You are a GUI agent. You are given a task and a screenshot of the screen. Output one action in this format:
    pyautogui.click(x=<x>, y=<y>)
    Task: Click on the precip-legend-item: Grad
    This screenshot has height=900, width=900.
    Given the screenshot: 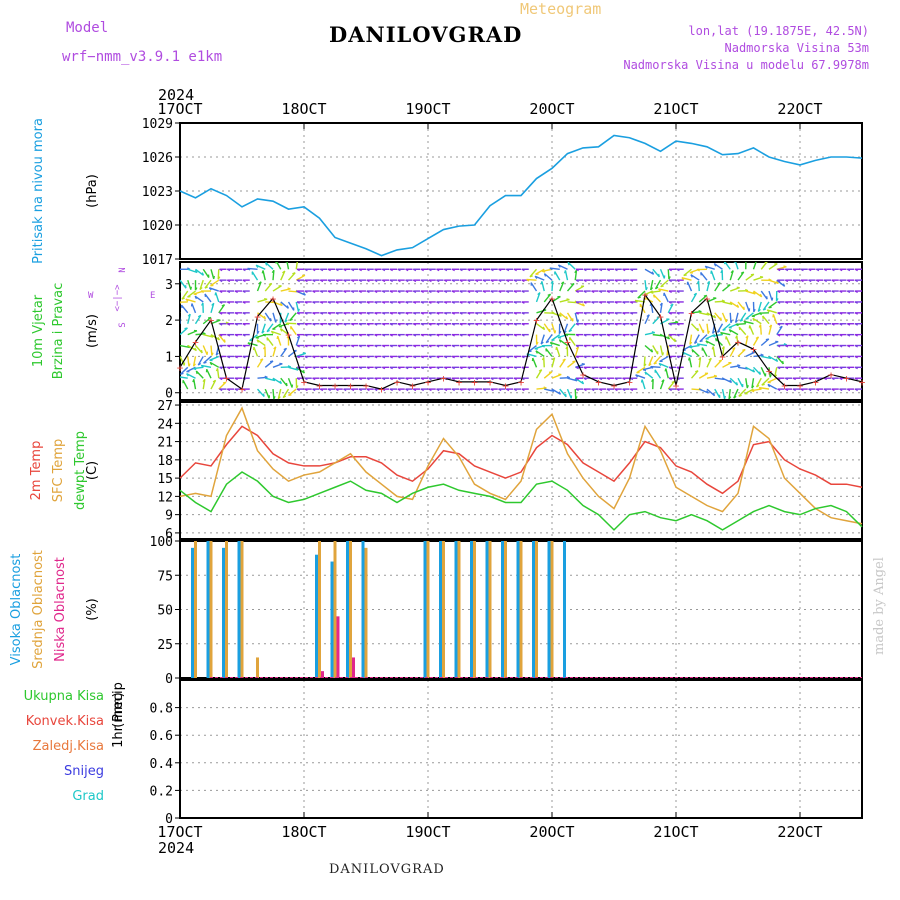 What is the action you would take?
    pyautogui.click(x=88, y=796)
    